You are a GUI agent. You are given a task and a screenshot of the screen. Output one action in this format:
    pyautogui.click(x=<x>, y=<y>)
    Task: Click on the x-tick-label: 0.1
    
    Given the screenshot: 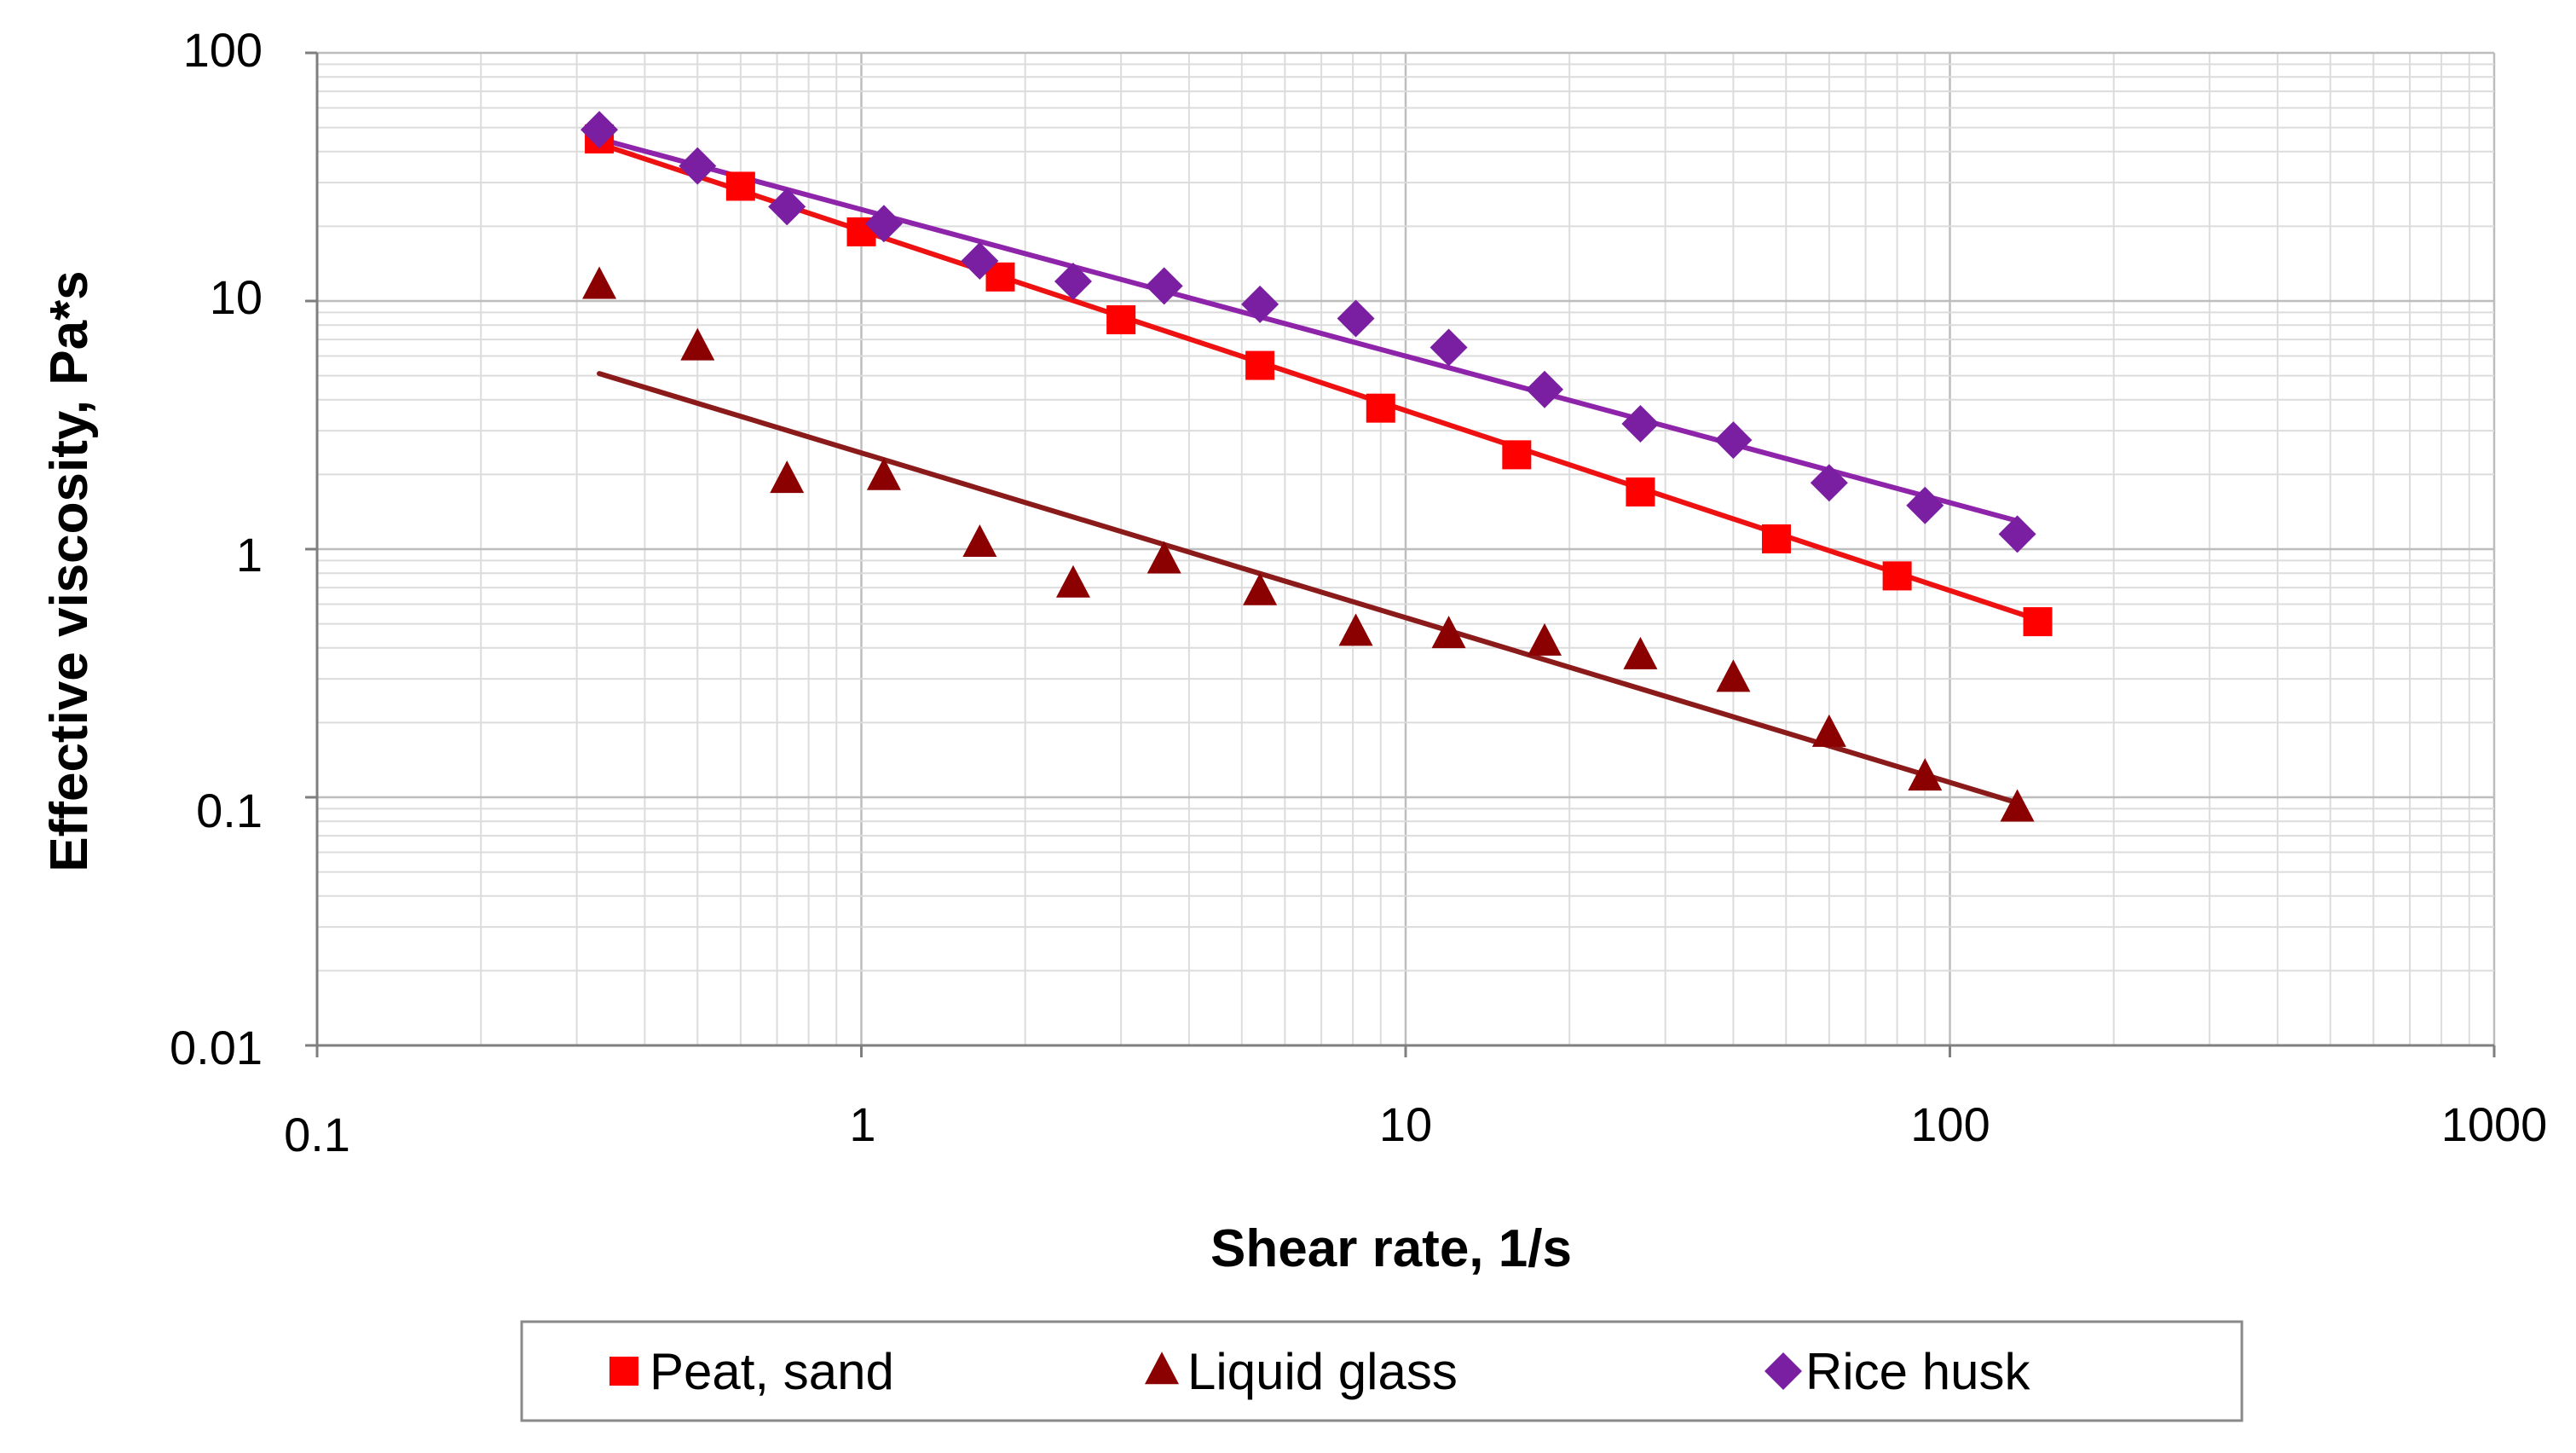 What is the action you would take?
    pyautogui.click(x=317, y=1134)
    